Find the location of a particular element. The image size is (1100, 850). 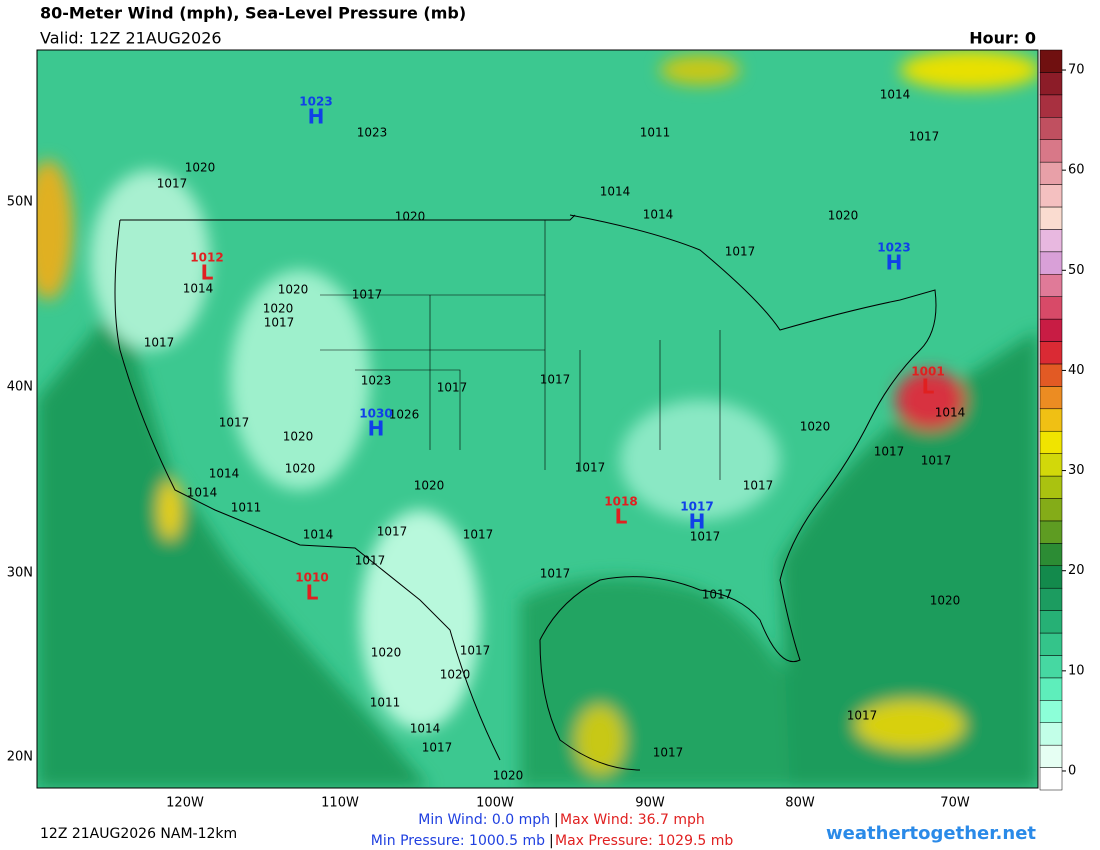

min-wind: Min Wind: 0.0 mph is located at coordinates (484, 820).